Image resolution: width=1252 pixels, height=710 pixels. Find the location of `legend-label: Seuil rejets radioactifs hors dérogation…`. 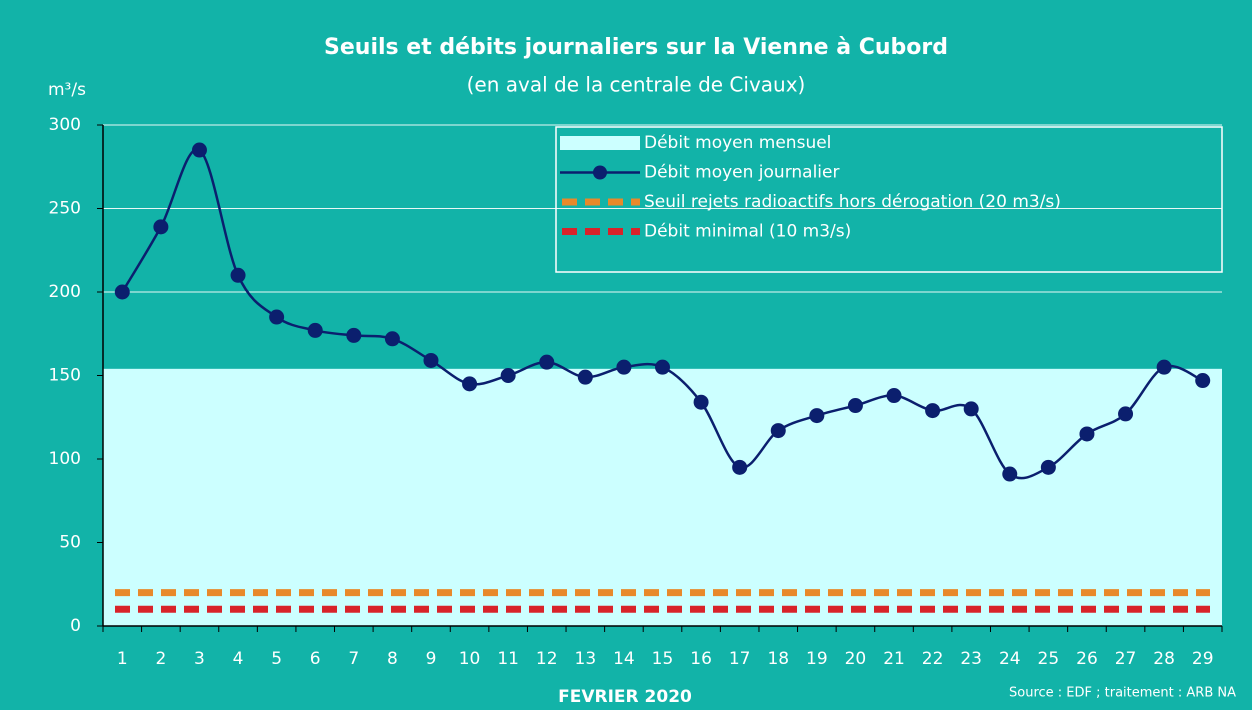

legend-label: Seuil rejets radioactifs hors dérogation… is located at coordinates (852, 202).